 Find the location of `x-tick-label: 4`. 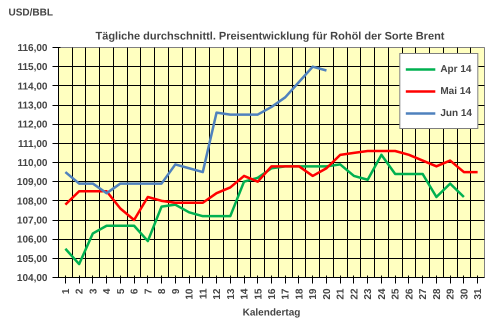

x-tick-label: 4 is located at coordinates (108, 291).